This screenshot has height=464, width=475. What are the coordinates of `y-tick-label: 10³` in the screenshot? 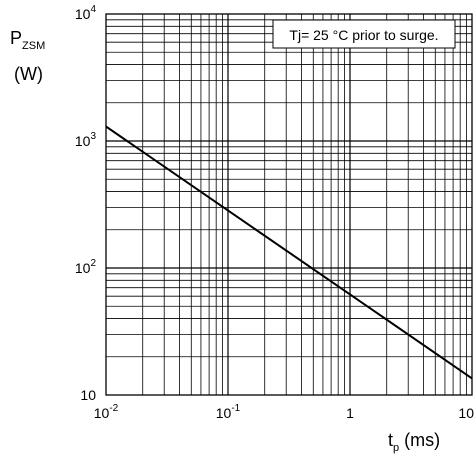 It's located at (86, 140).